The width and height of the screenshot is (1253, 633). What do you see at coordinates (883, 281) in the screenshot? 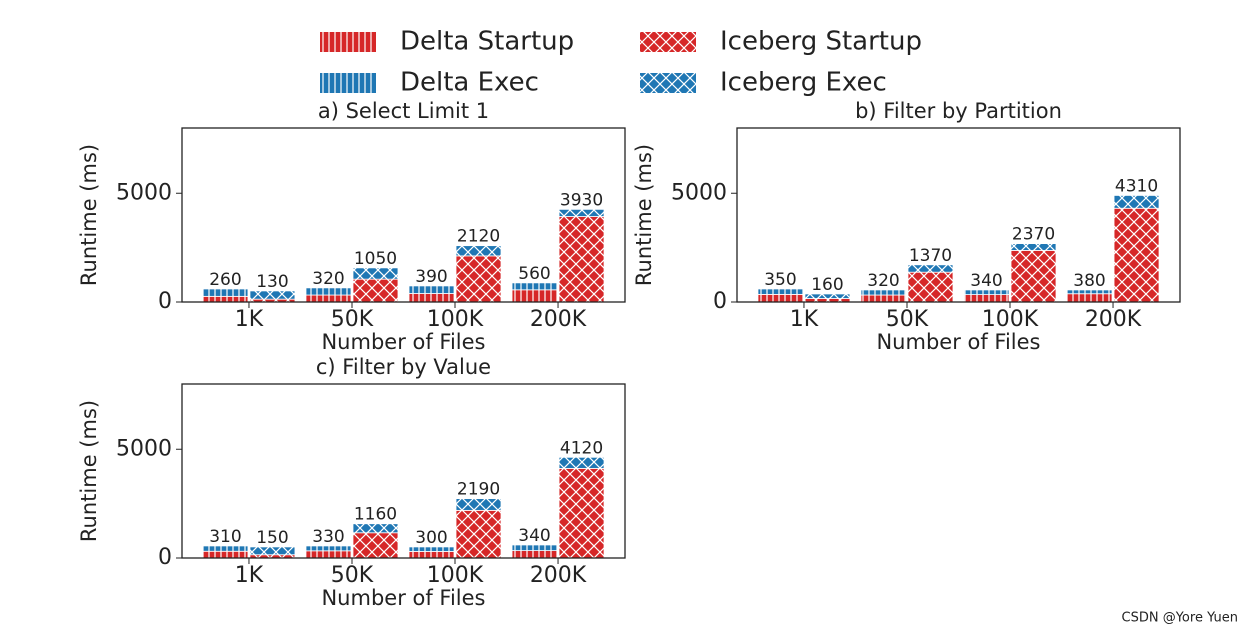
I see `data-label: 320` at bounding box center [883, 281].